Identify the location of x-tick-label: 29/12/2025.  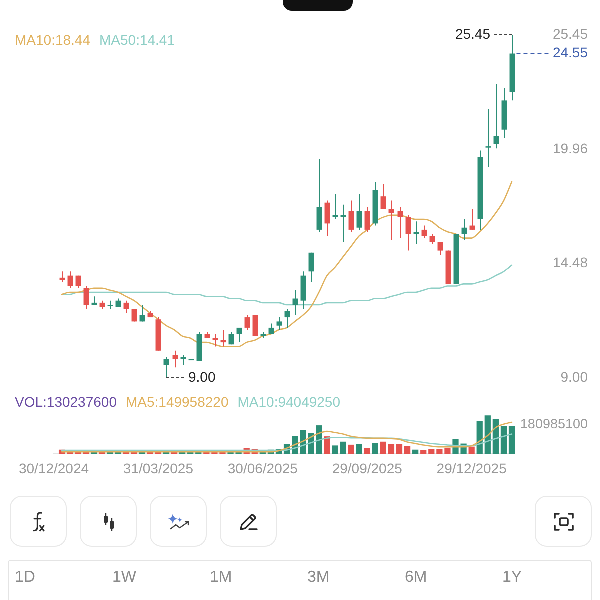
(472, 468).